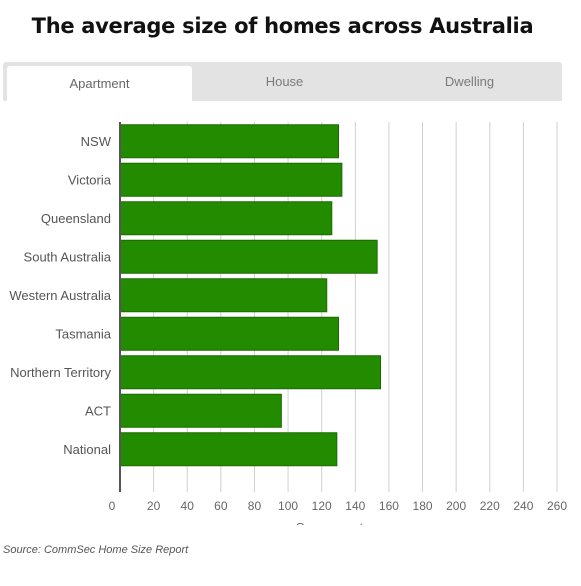 Image resolution: width=581 pixels, height=586 pixels. Describe the element at coordinates (389, 506) in the screenshot. I see `x-tick-label: 160` at that location.